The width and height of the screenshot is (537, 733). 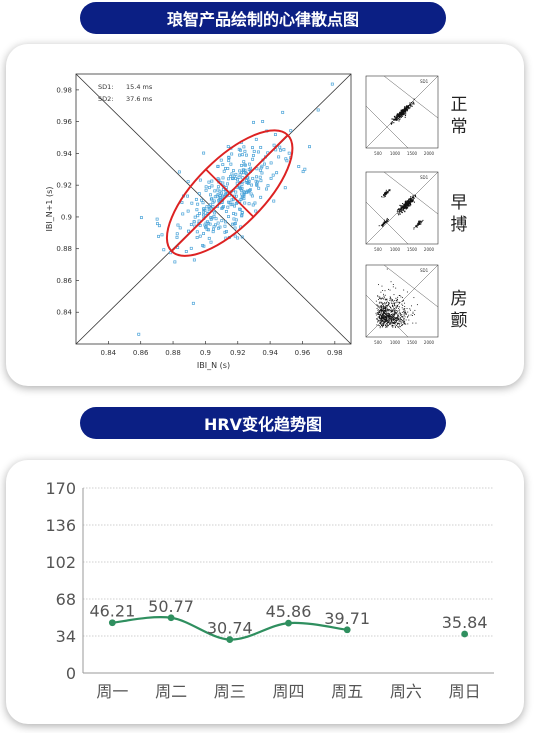 I want to click on thumbnail-normal-label: 正常, so click(x=459, y=116).